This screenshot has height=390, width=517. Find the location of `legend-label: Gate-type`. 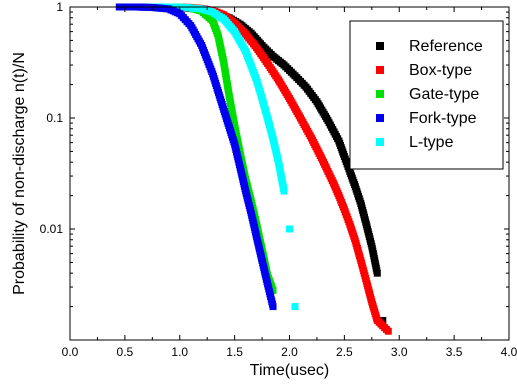

legend-label: Gate-type is located at coordinates (444, 94).